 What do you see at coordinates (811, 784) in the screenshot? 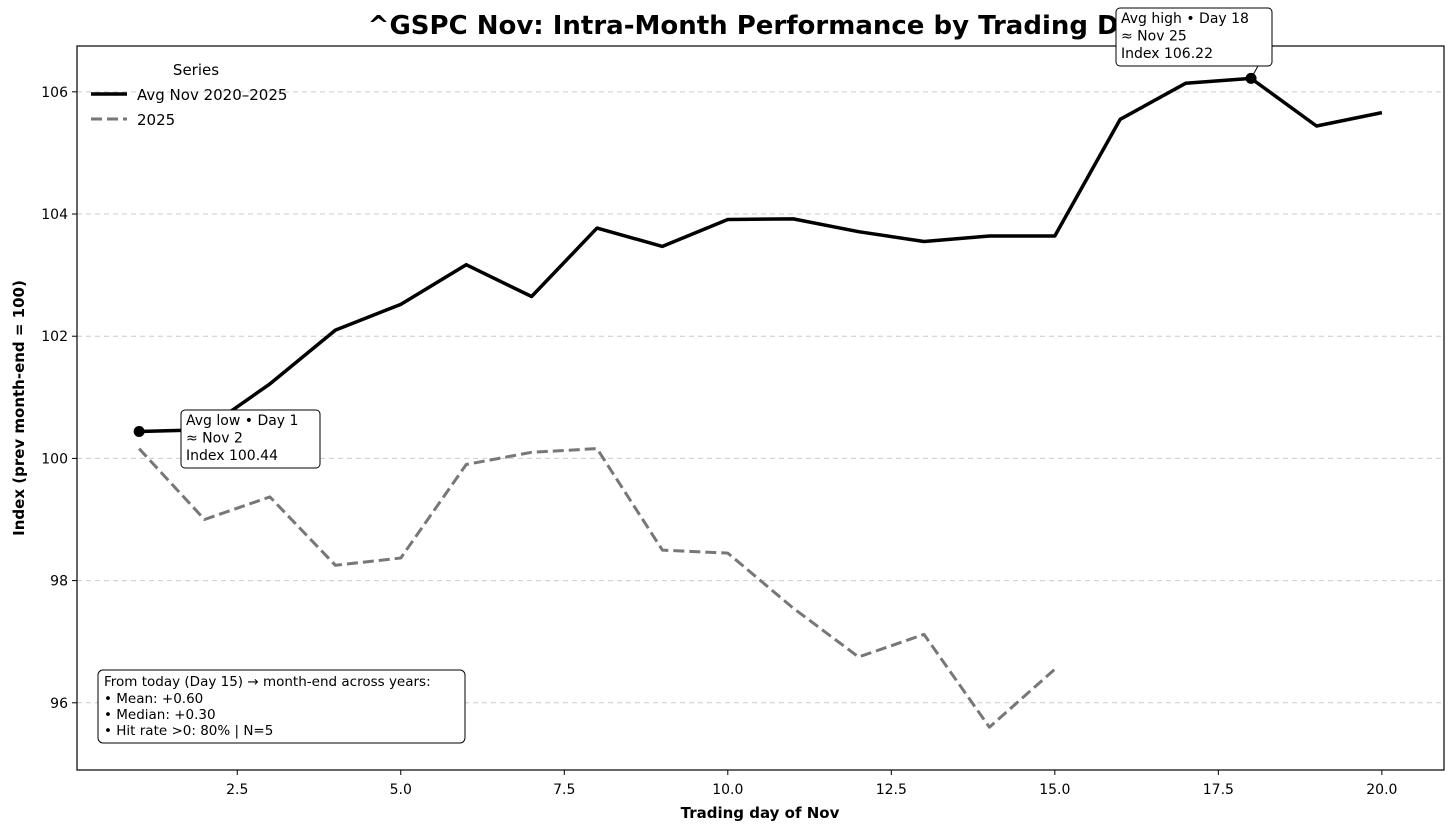
I see `x-axis-ticks: 2.5 5.0 7.5 10.0 12.5 15.0 17.5 20.0` at bounding box center [811, 784].